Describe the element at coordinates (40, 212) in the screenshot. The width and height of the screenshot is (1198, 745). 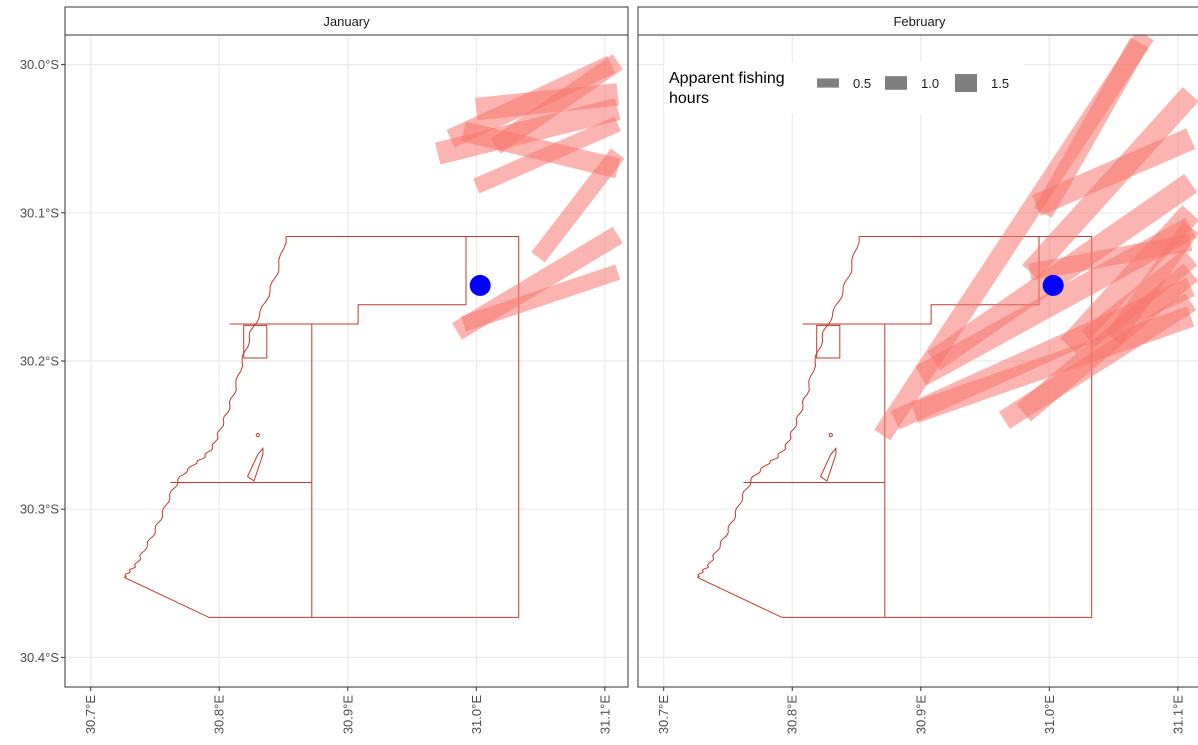
I see `y-tick-label: 30.1°S` at that location.